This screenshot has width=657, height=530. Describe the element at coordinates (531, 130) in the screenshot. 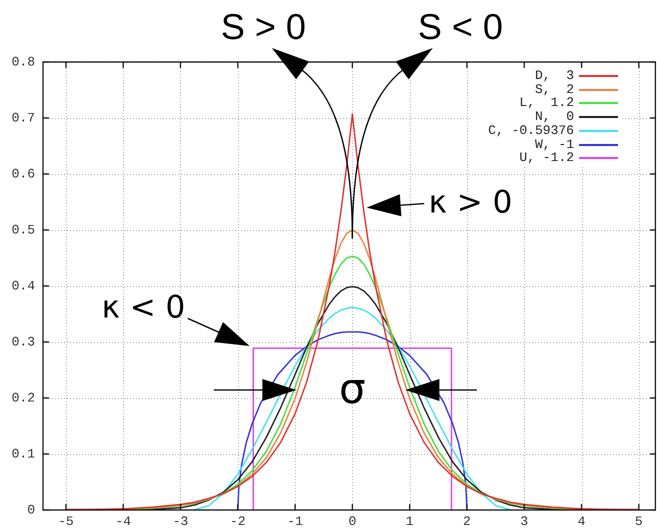

I see `legend-label: C, -0.59376` at that location.